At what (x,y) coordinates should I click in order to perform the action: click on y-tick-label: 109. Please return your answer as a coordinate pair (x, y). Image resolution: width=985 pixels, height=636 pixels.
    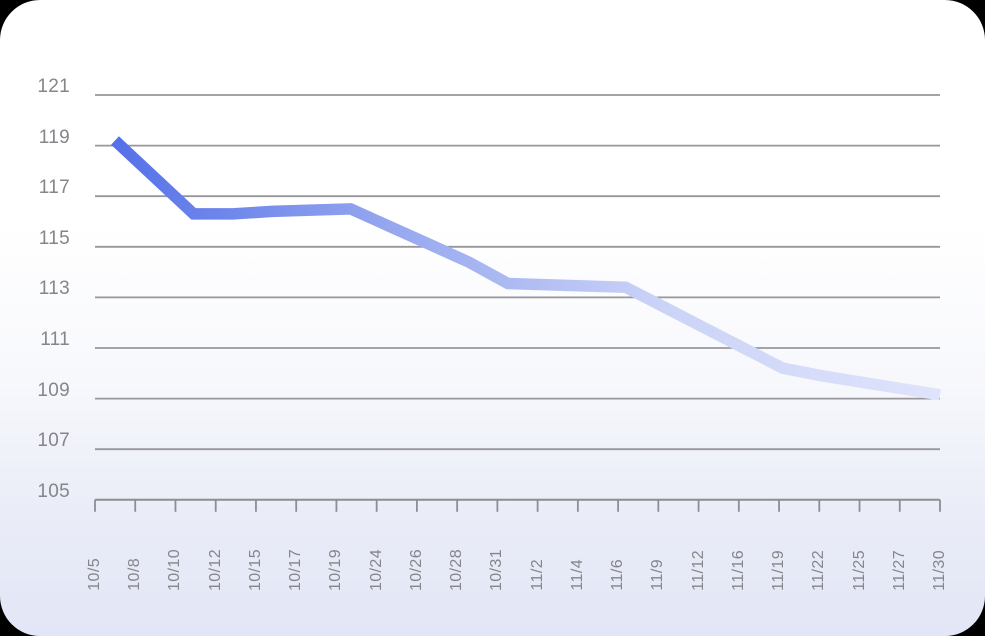
    Looking at the image, I should click on (53, 390).